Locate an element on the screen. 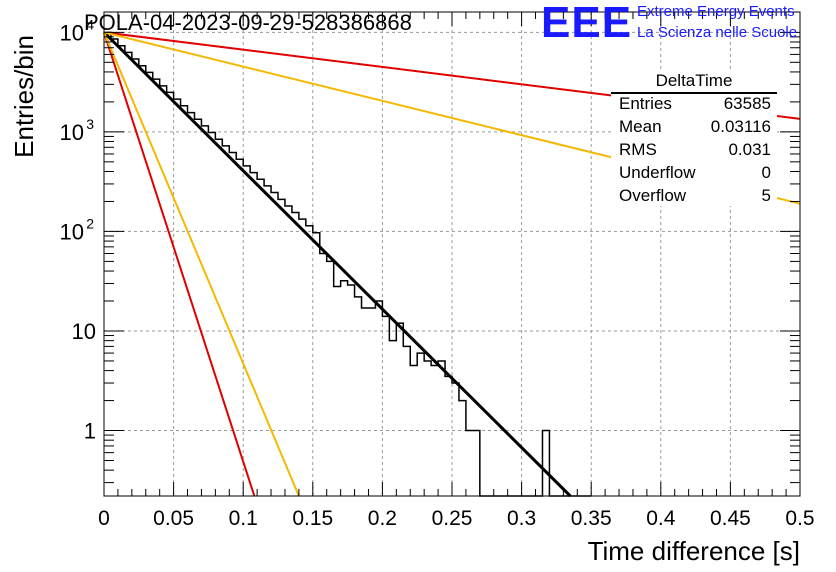  stats-title: DeltaTime is located at coordinates (694, 82).